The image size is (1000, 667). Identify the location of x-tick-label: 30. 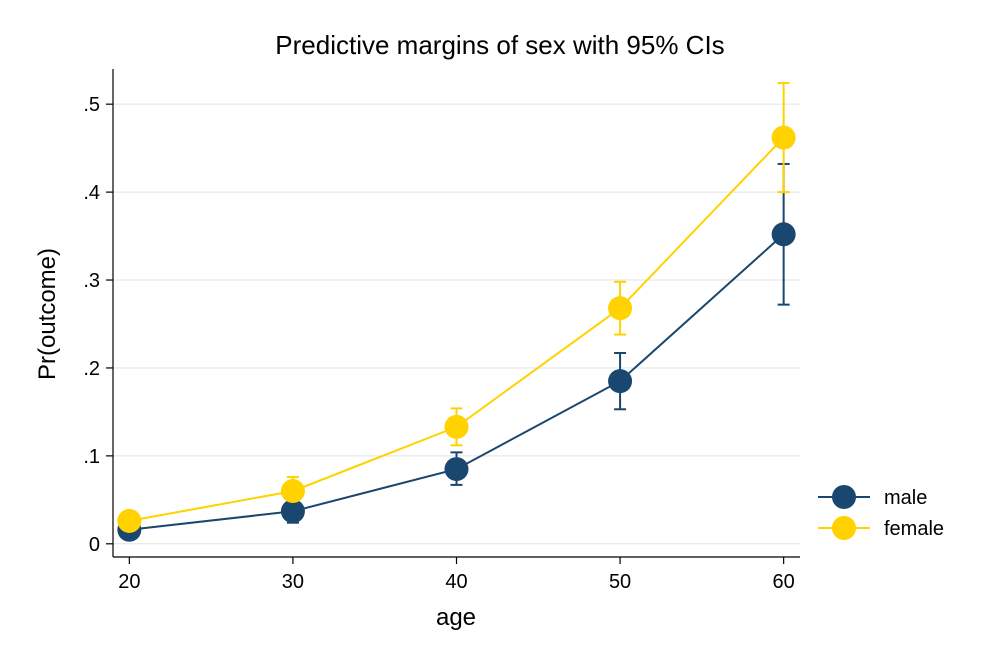
(293, 582).